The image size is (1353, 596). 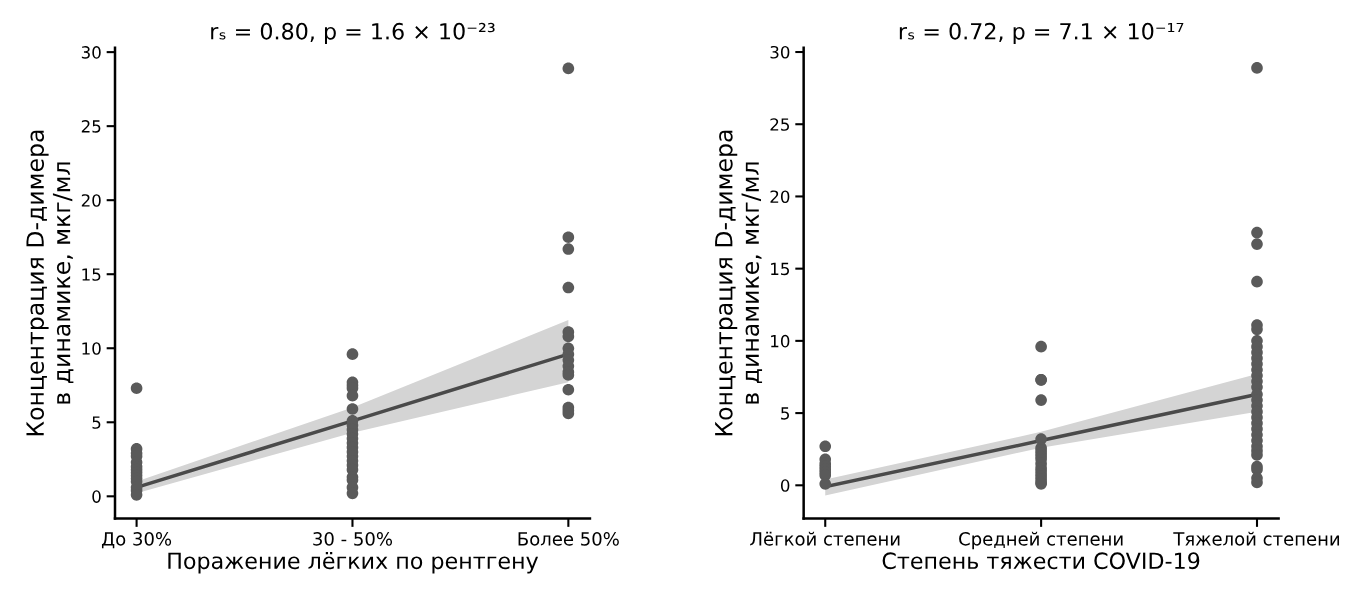 What do you see at coordinates (1041, 561) in the screenshot?
I see `x-axis-title: Степень тяжести COVID-19` at bounding box center [1041, 561].